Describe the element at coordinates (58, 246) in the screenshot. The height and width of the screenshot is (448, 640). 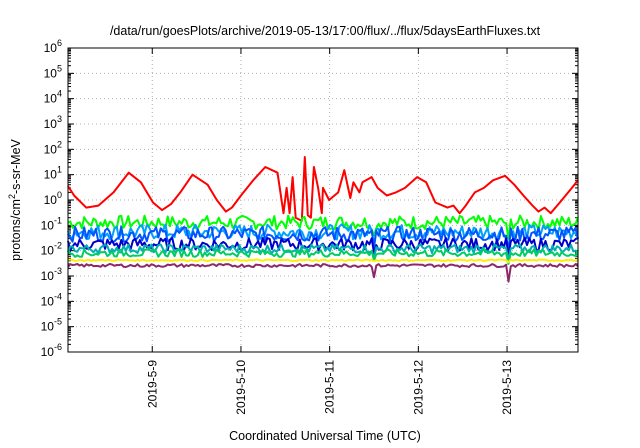
I see `y-tick-exponent: -2` at that location.